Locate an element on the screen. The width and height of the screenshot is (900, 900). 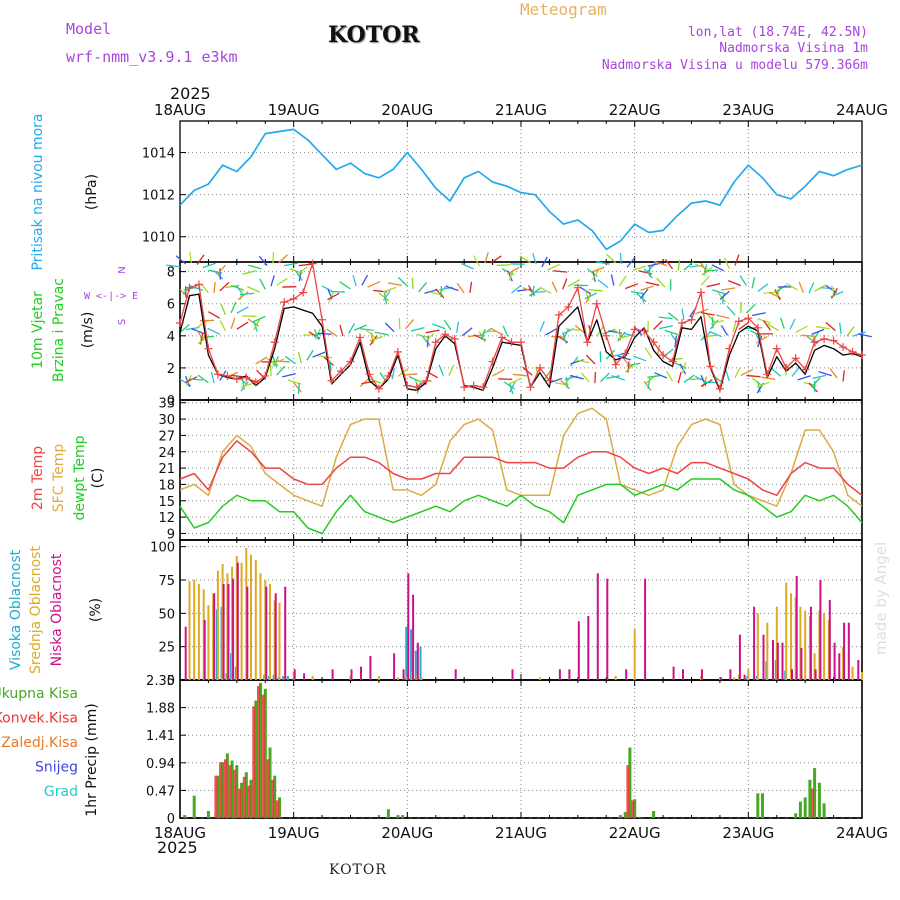
compass-ew: W <-|-> E is located at coordinates (111, 296).